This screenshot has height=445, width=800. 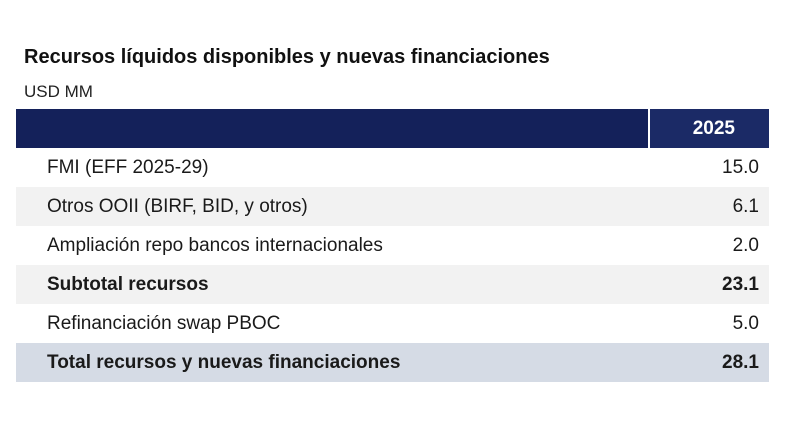 I want to click on row-label: FMI (EFF 2025-29), so click(x=128, y=167).